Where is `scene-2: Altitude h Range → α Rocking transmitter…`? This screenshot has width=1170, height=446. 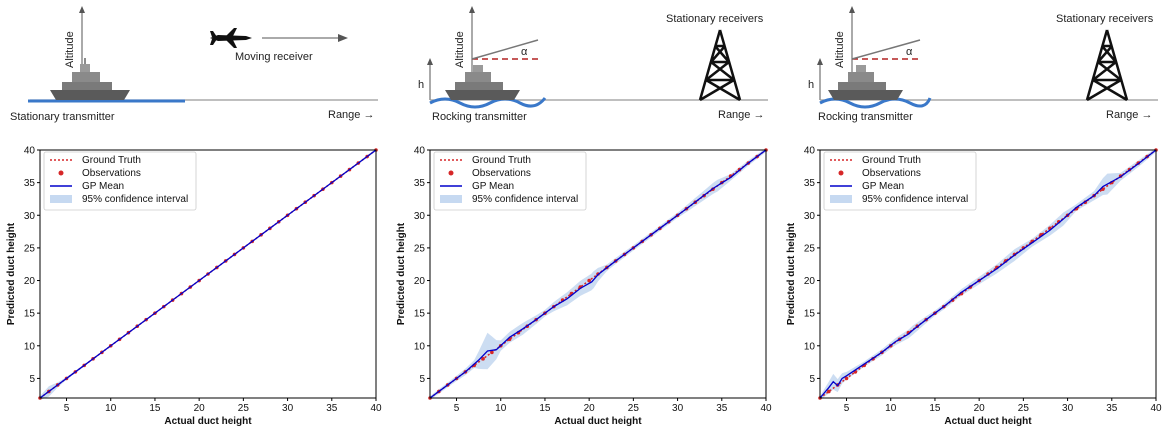
scene-2: Altitude h Range → α Rocking transmitter… is located at coordinates (593, 64).